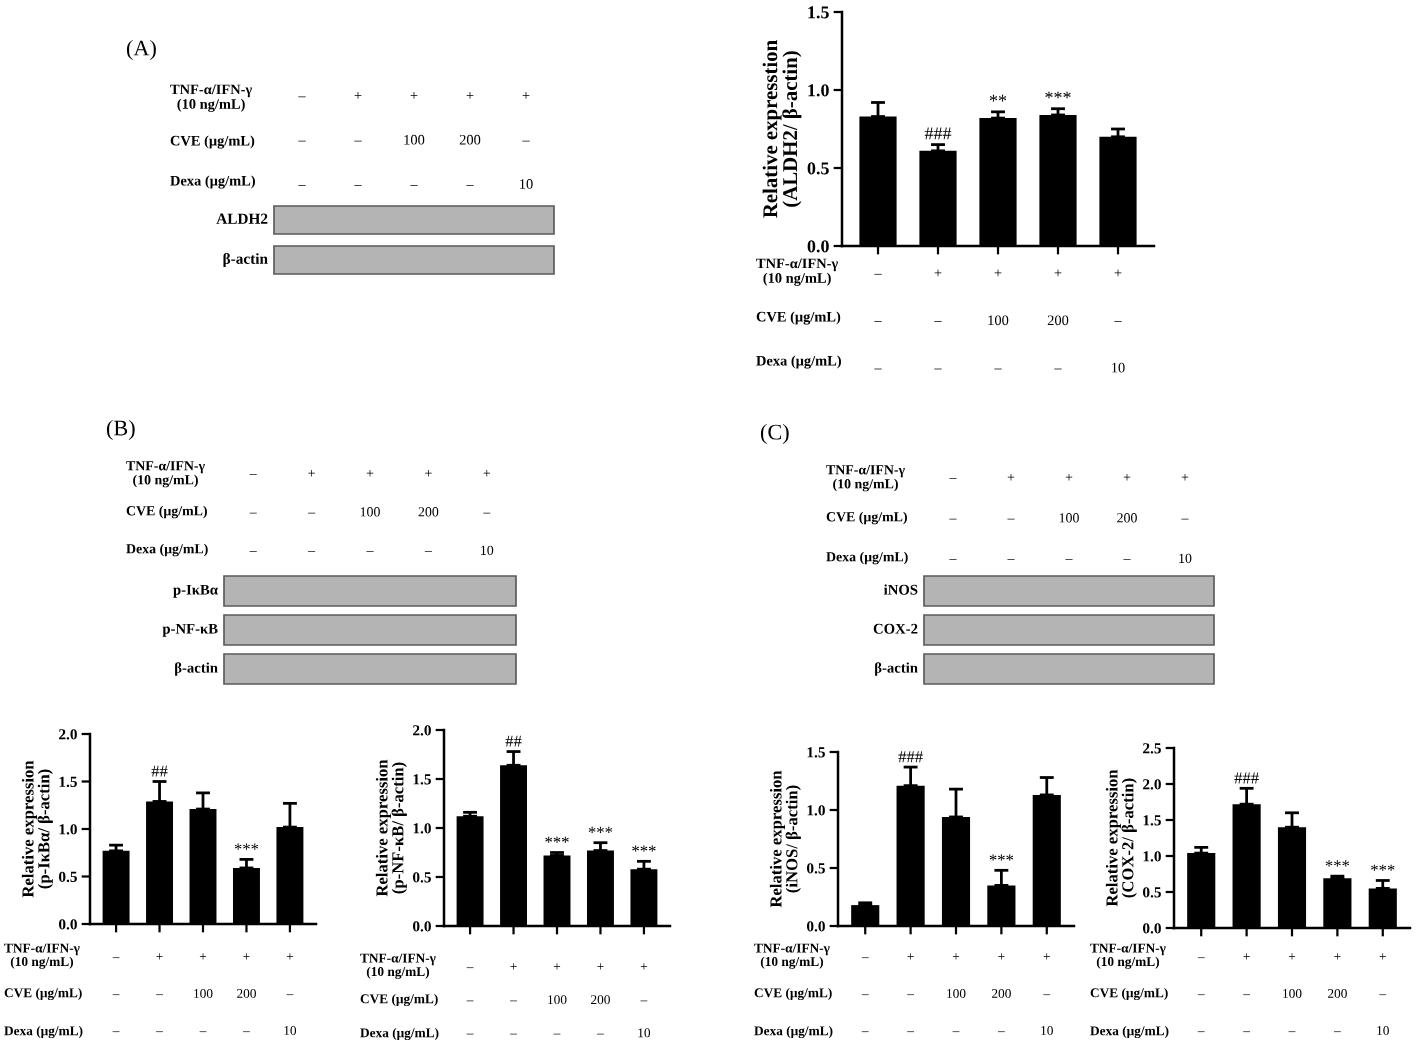 This screenshot has width=1416, height=1052. What do you see at coordinates (37, 829) in the screenshot?
I see `y-axis-title: Relative expression (p-IκBα/ β-actin)` at bounding box center [37, 829].